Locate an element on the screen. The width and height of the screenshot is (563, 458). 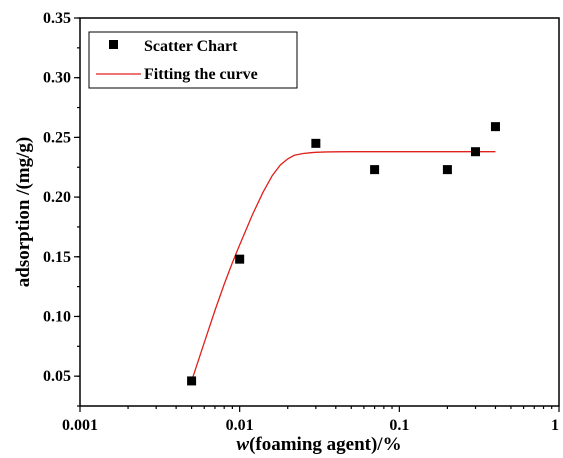
x-axis-title-italic: w is located at coordinates (242, 444).